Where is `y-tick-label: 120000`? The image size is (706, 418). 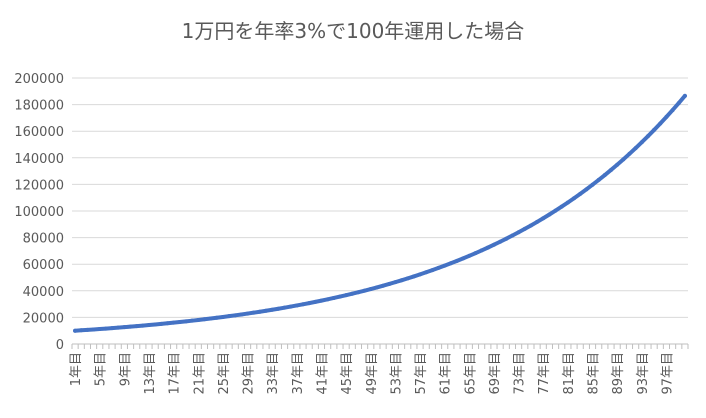 y-tick-label: 120000 is located at coordinates (39, 185).